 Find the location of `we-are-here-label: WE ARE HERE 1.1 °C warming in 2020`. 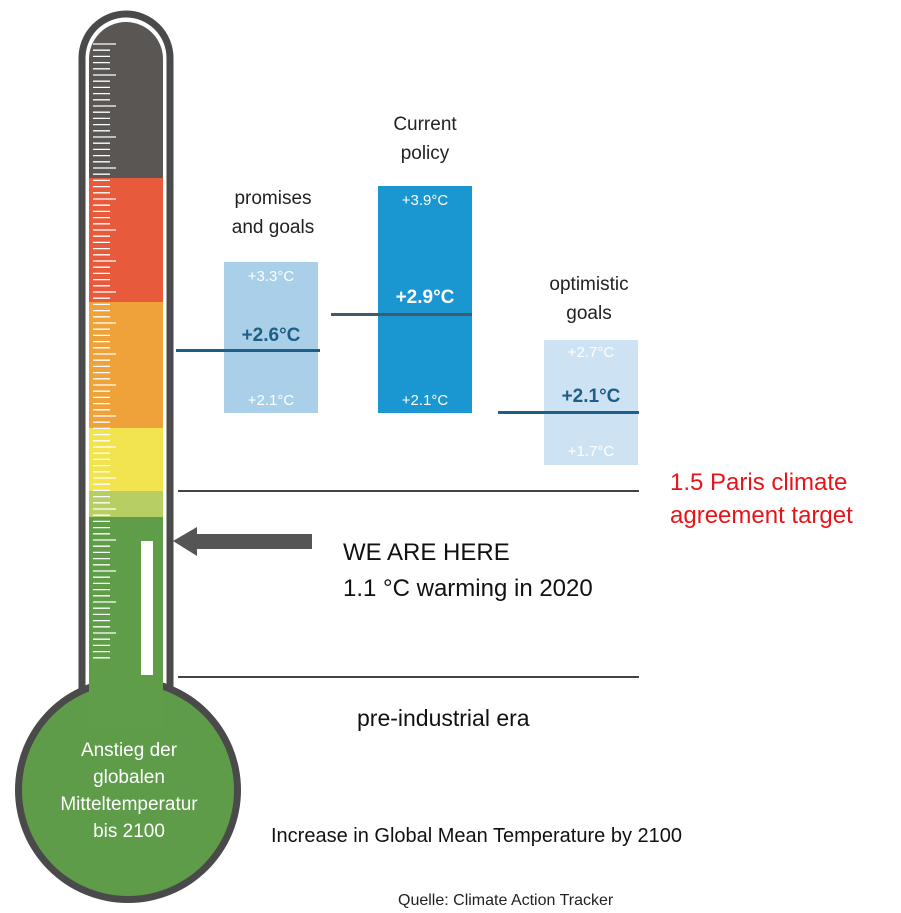

we-are-here-label: WE ARE HERE 1.1 °C warming in 2020 is located at coordinates (468, 571).